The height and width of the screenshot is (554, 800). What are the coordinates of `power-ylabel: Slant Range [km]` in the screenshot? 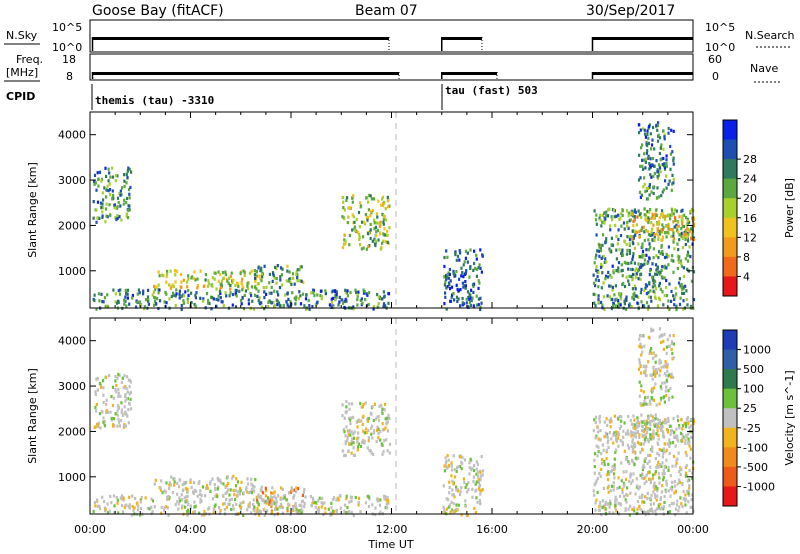 It's located at (32, 210).